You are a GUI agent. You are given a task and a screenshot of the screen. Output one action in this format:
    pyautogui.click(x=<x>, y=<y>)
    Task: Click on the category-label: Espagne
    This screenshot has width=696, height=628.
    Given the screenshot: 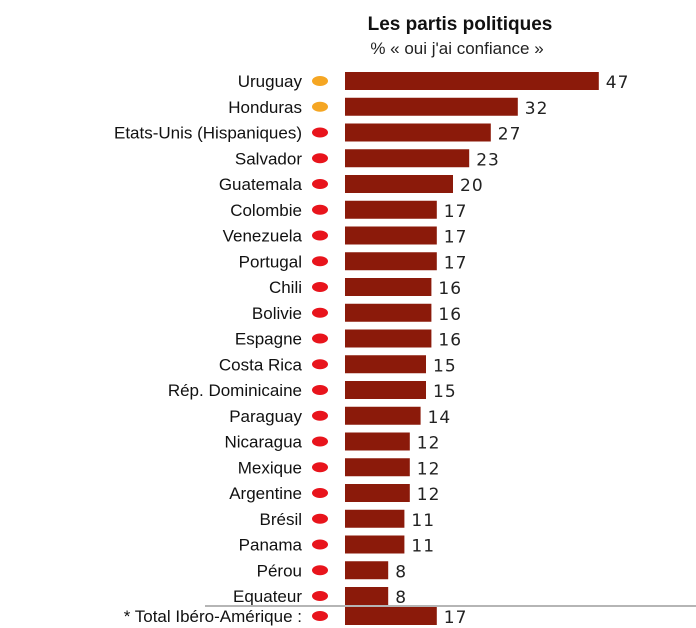 What is the action you would take?
    pyautogui.click(x=268, y=339)
    